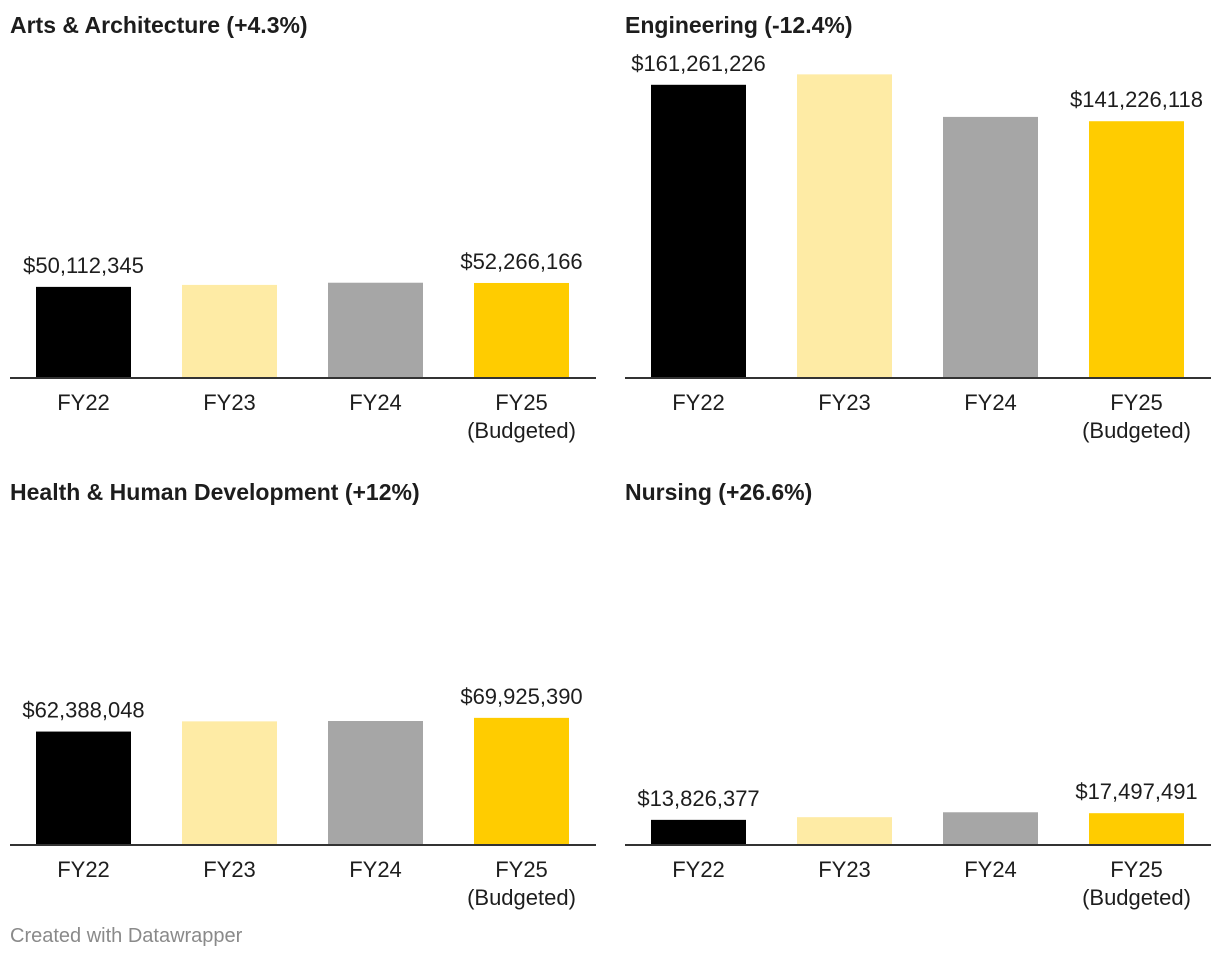 This screenshot has width=1220, height=960. I want to click on chart-title: Nursing (+26.6%), so click(719, 492).